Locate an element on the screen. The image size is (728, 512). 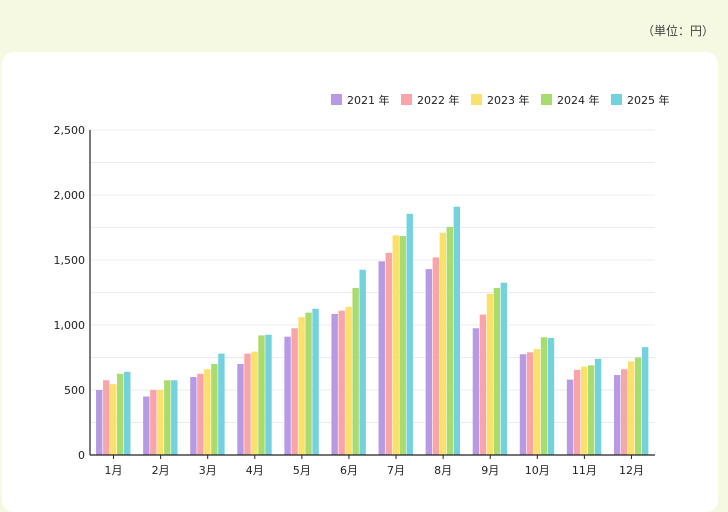
x-tick-labels: 1月 2月 3月 4月 5月 6月 7月 8月 9月 10月 11月 12月 is located at coordinates (374, 470).